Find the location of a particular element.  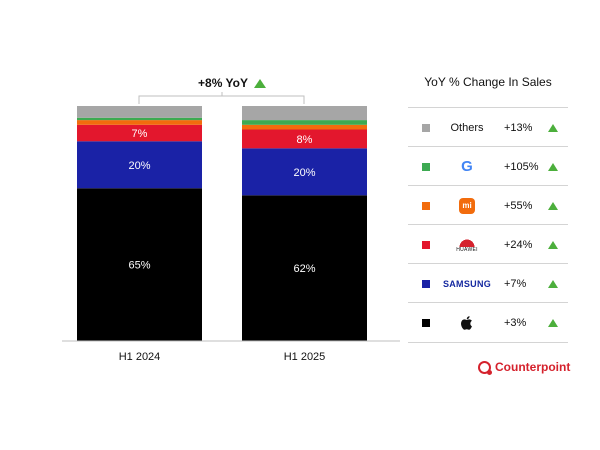

legend-label-others: Others is located at coordinates (467, 127).